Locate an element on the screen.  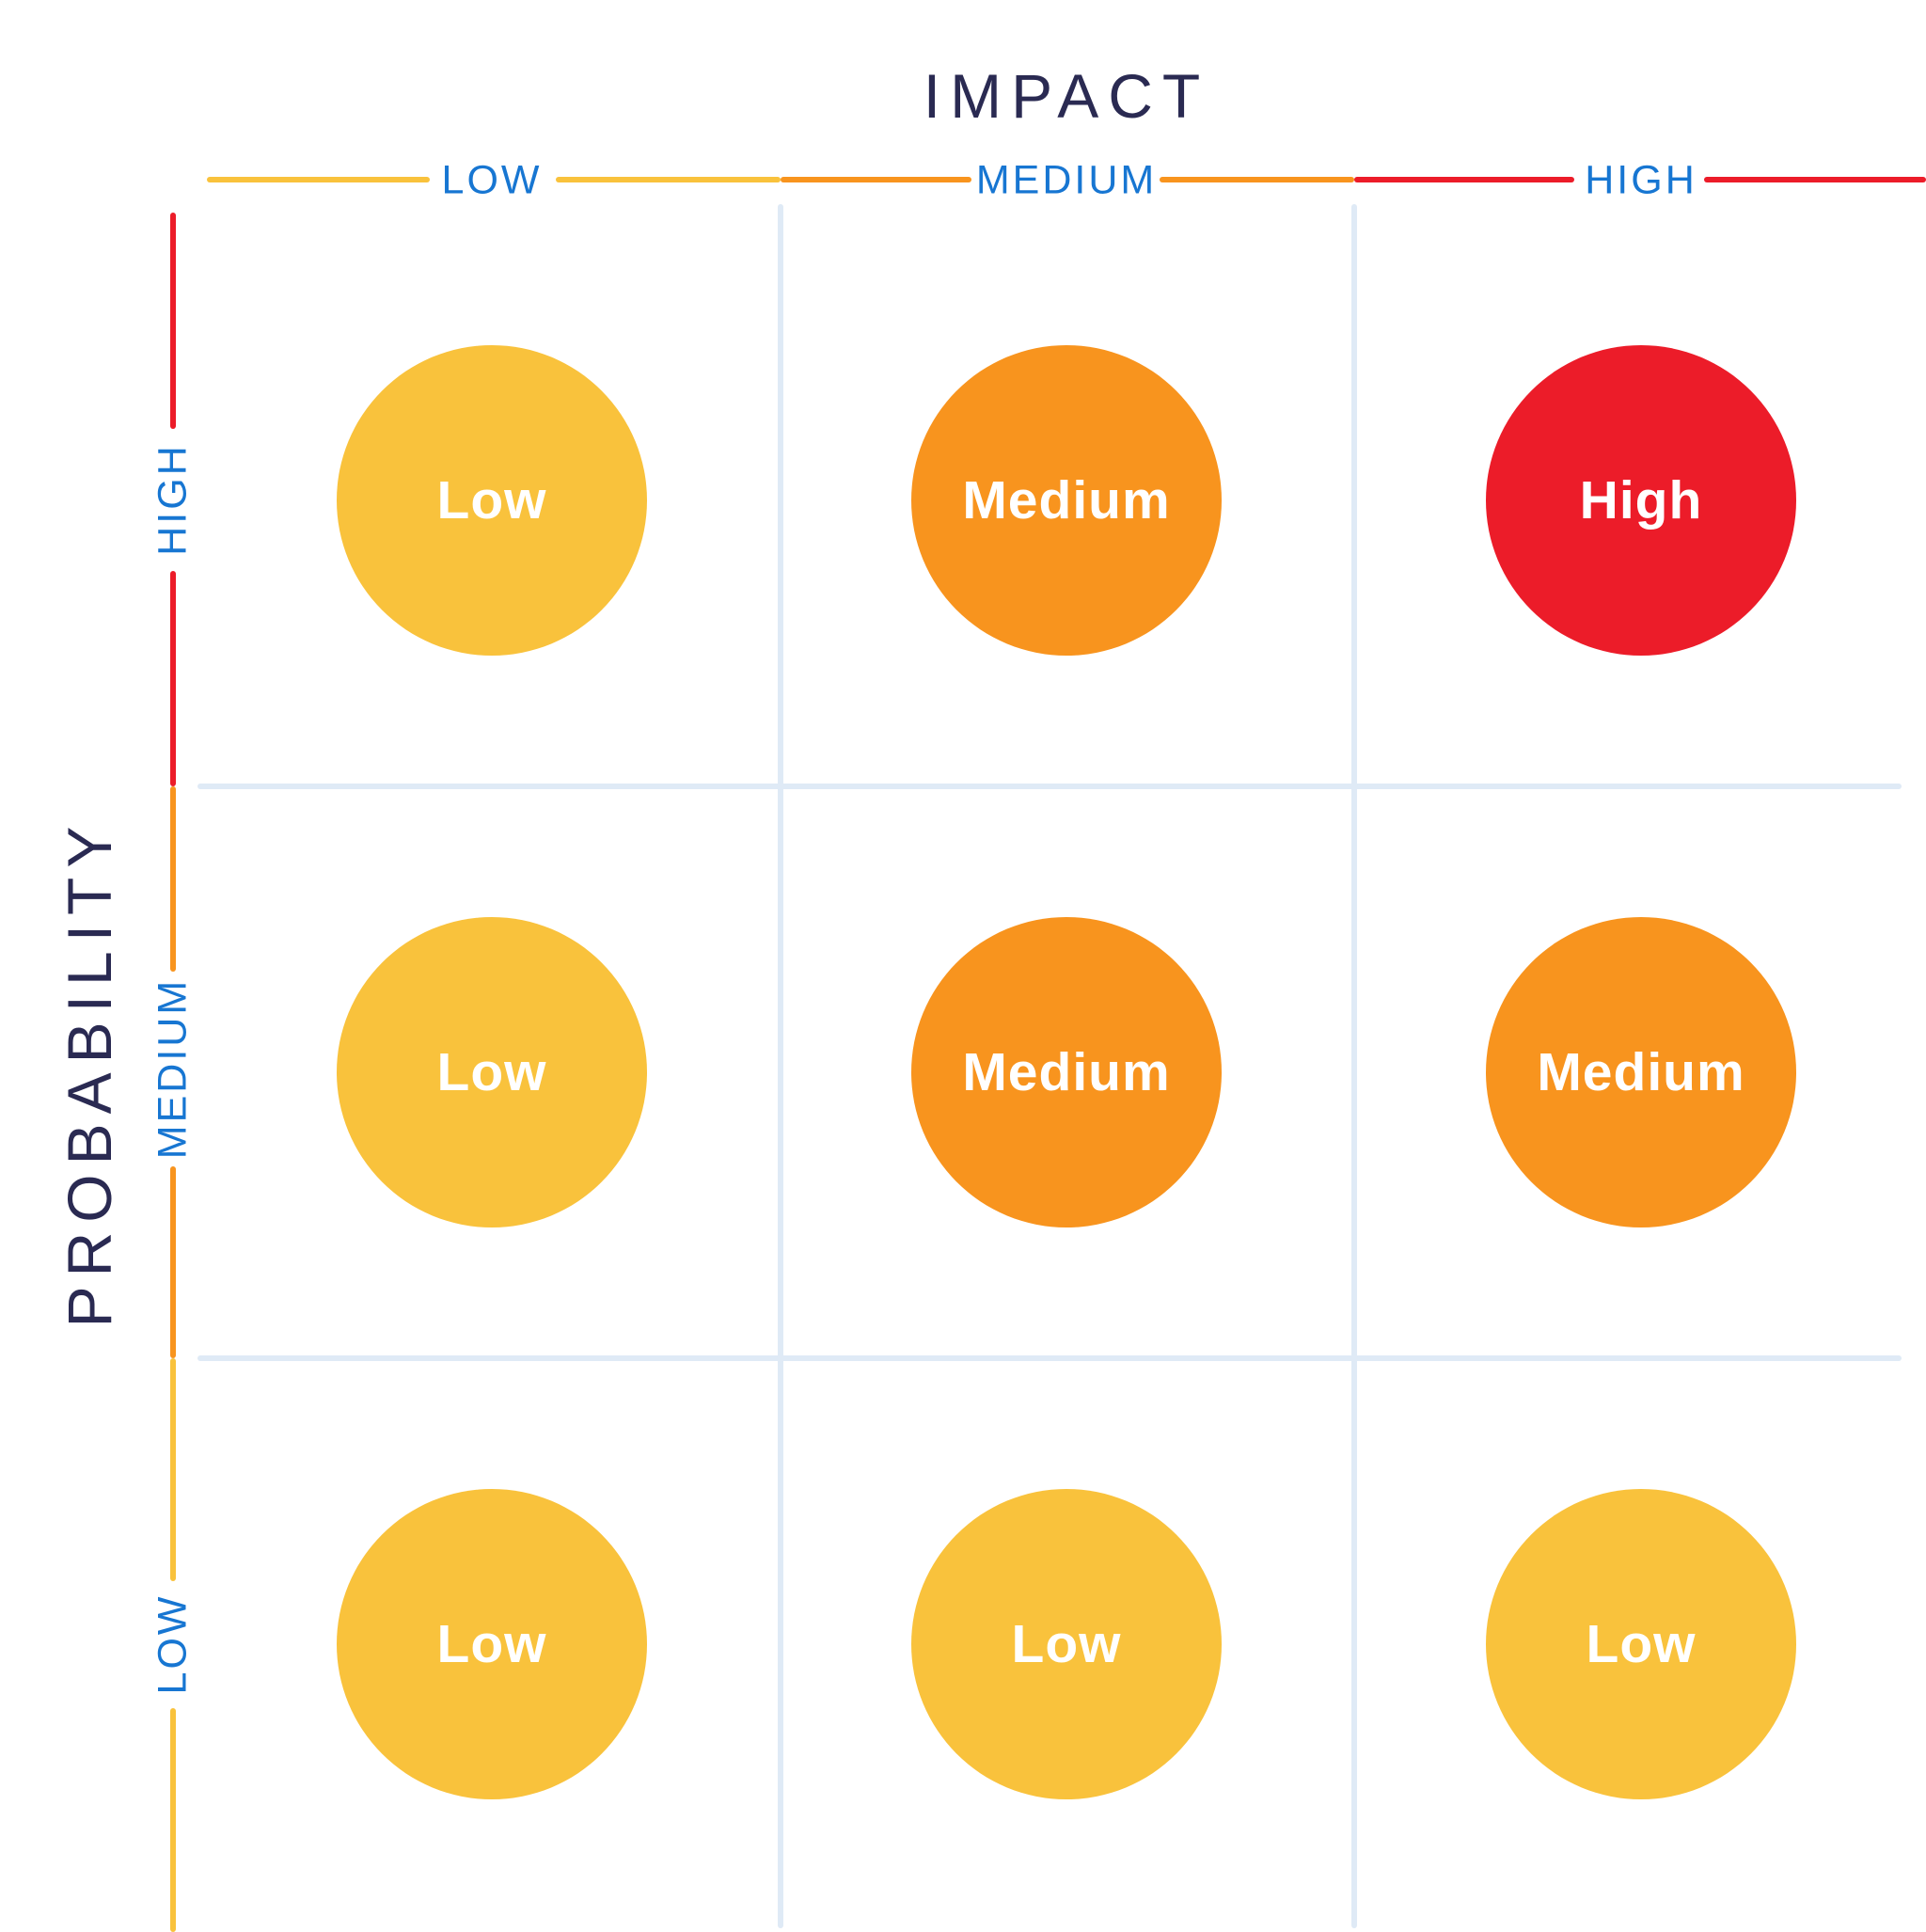
impact-level-label-low: LOW is located at coordinates (492, 180).